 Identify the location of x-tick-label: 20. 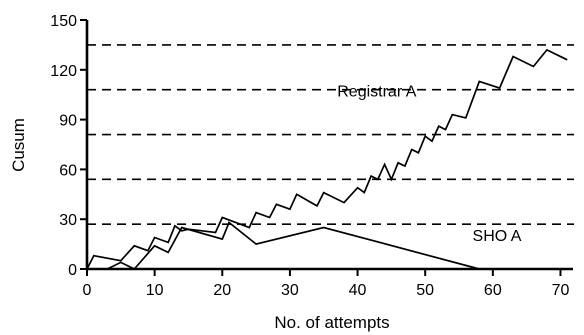
(222, 290).